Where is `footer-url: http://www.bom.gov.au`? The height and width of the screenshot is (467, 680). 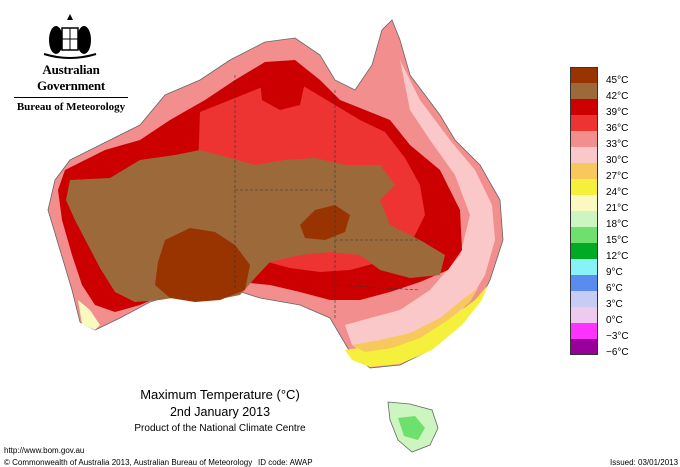 footer-url: http://www.bom.gov.au is located at coordinates (44, 450).